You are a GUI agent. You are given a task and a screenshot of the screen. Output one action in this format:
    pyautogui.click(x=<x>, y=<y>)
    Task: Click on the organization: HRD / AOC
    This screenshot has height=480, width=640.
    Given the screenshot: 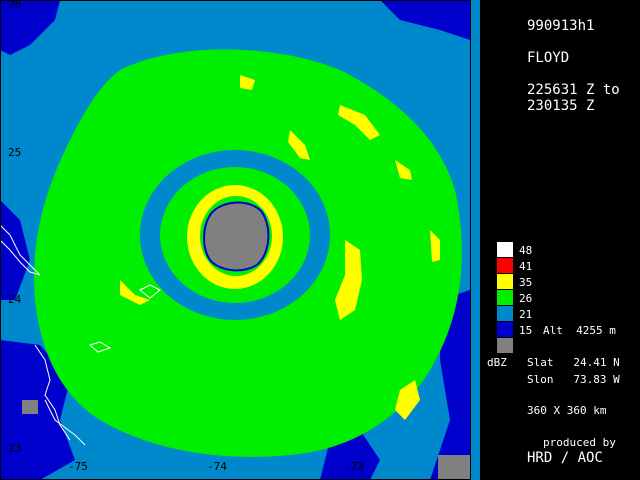 What is the action you would take?
    pyautogui.click(x=565, y=458)
    